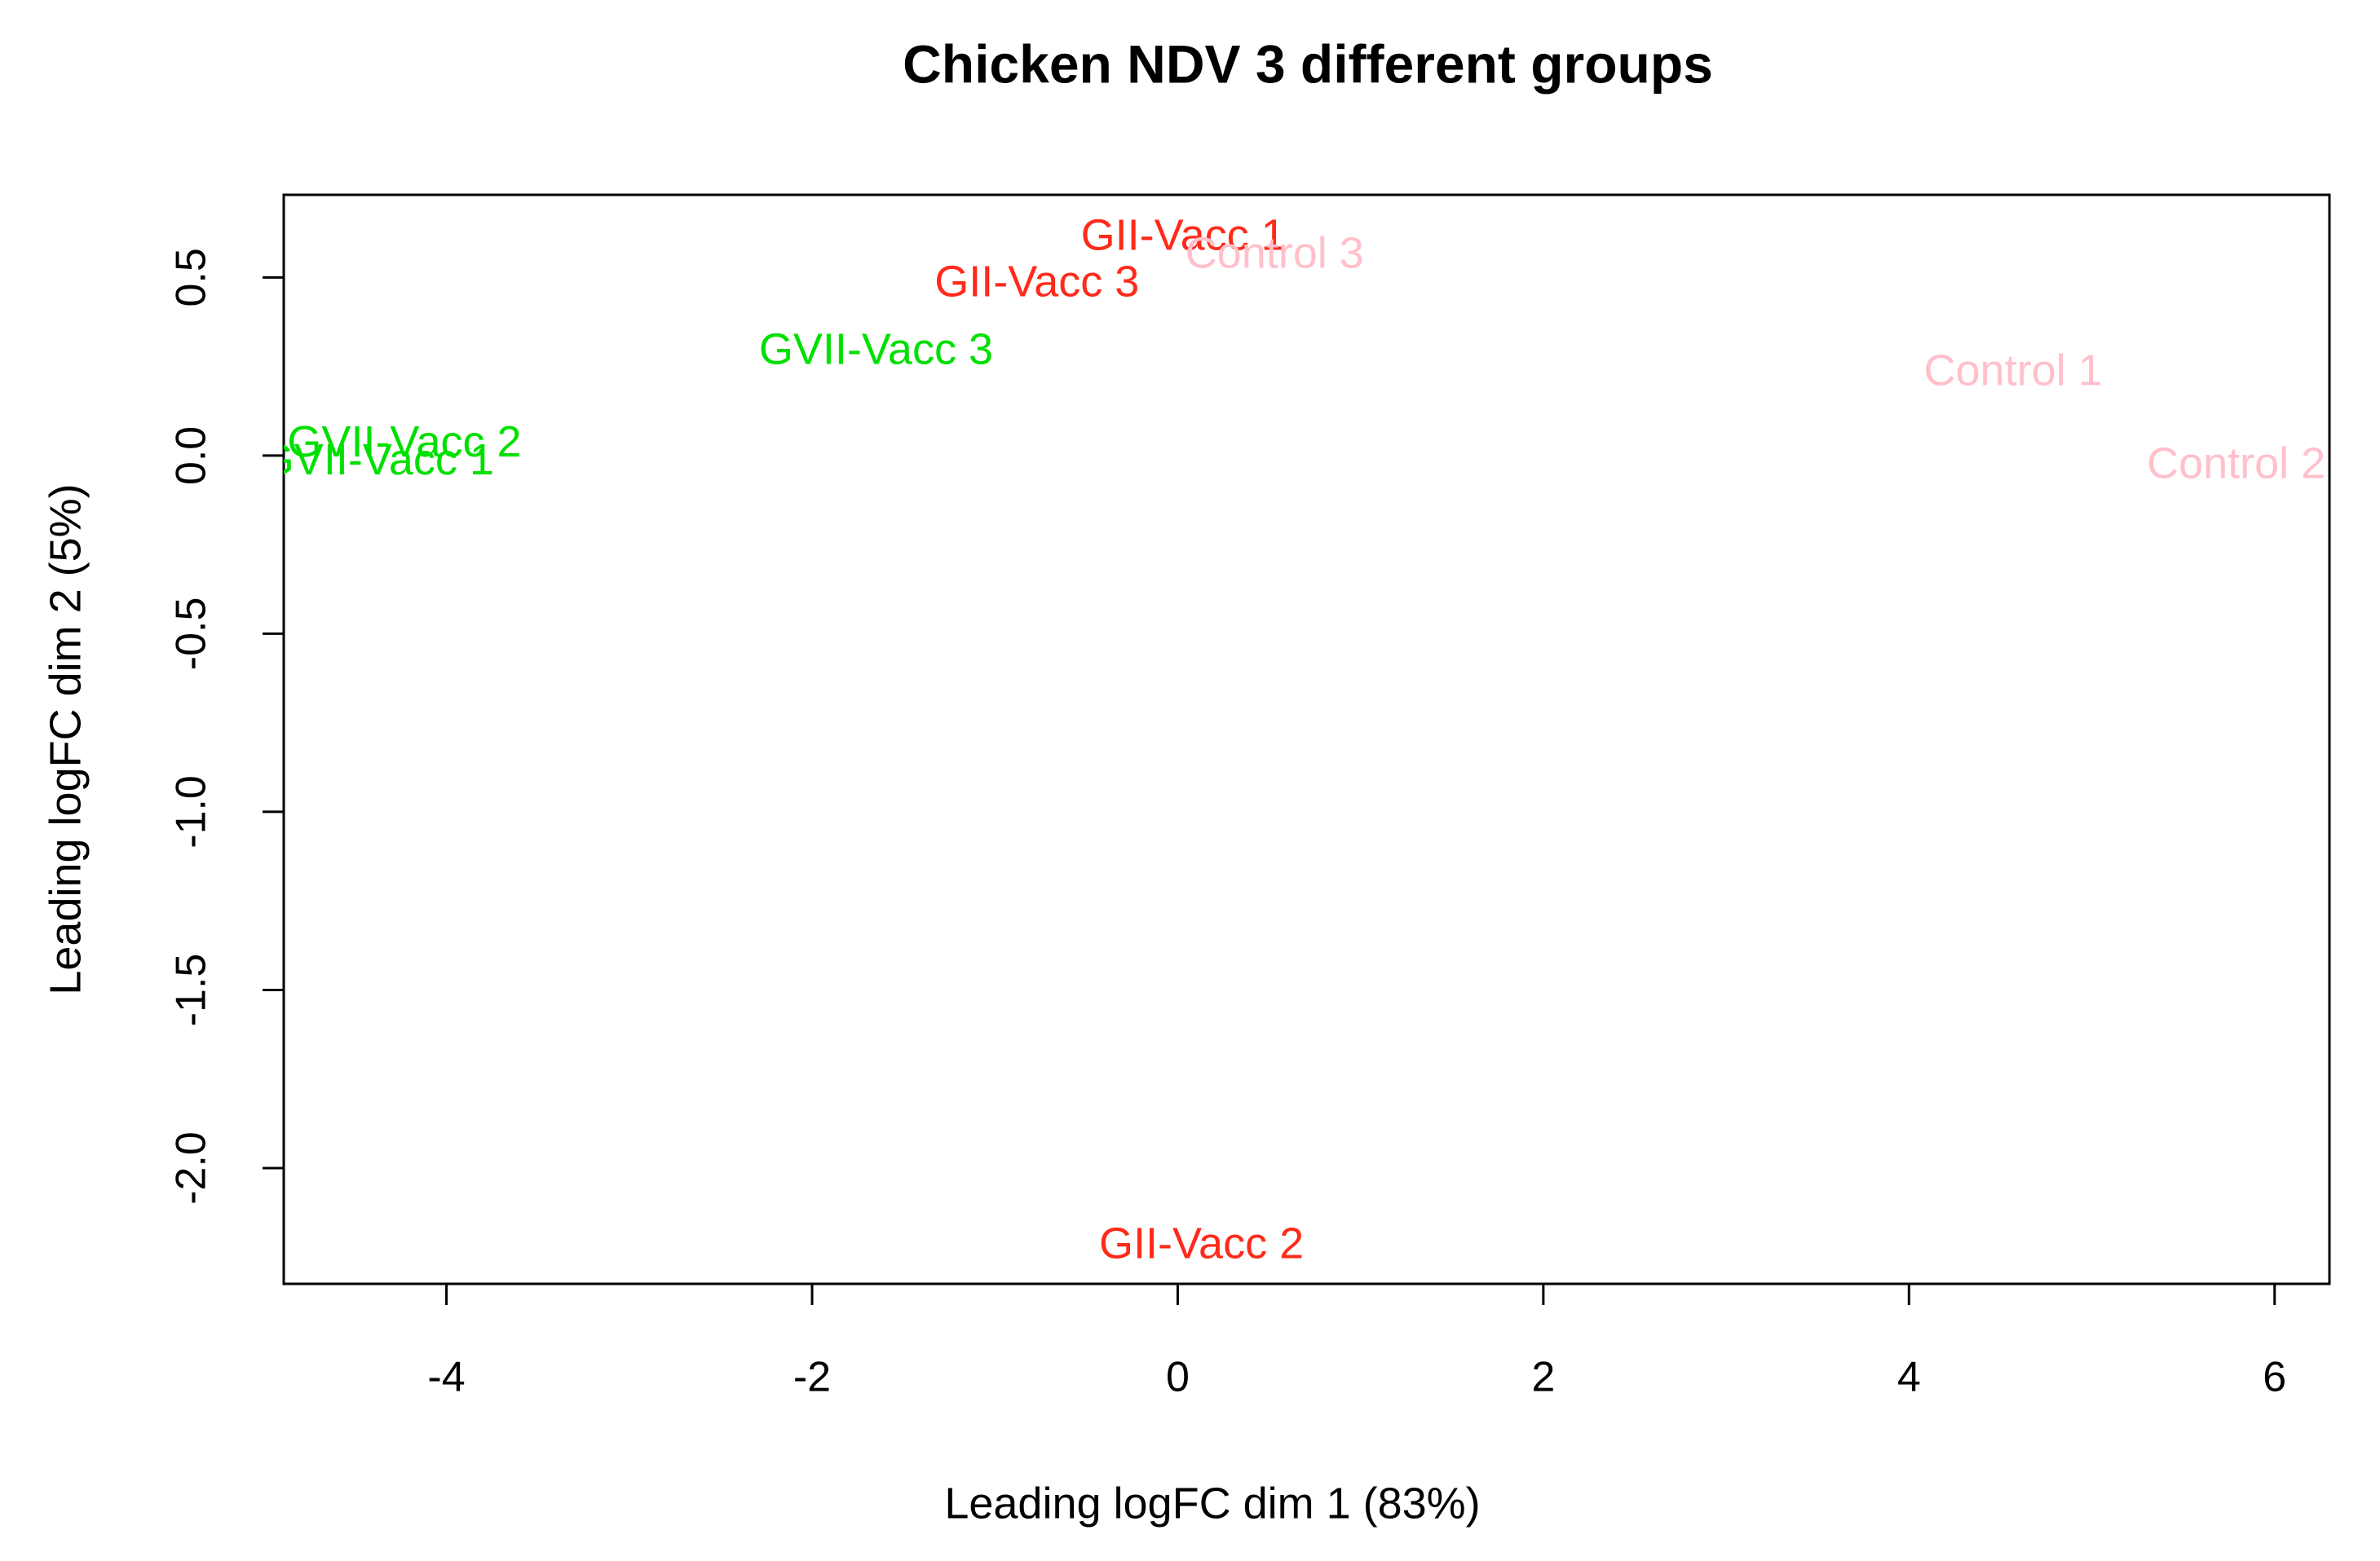 Image resolution: width=2380 pixels, height=1561 pixels. Describe the element at coordinates (191, 277) in the screenshot. I see `y-tick-label: 0.5` at that location.